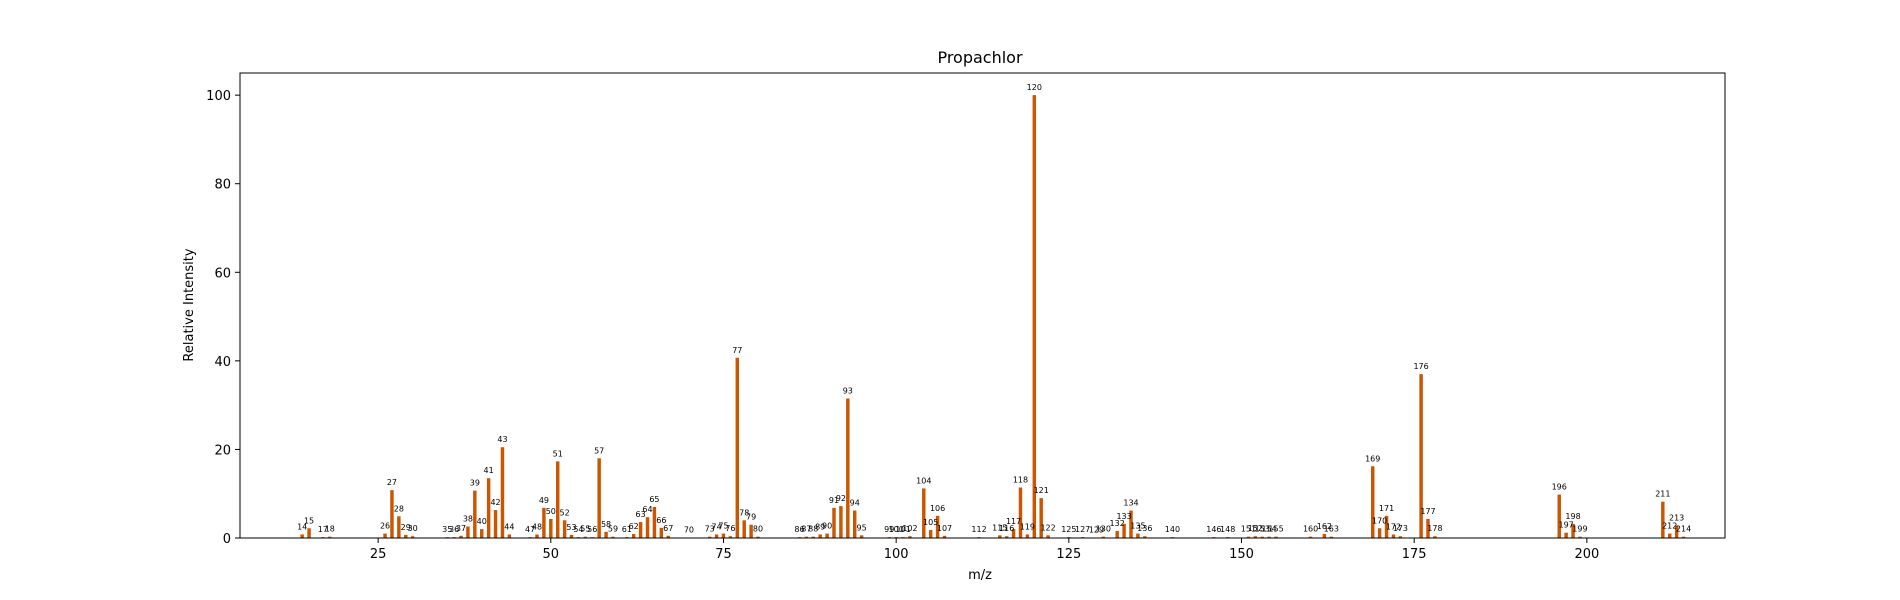 This screenshot has width=1900, height=600. What do you see at coordinates (647, 509) in the screenshot?
I see `peak-label-mz-64: 64` at bounding box center [647, 509].